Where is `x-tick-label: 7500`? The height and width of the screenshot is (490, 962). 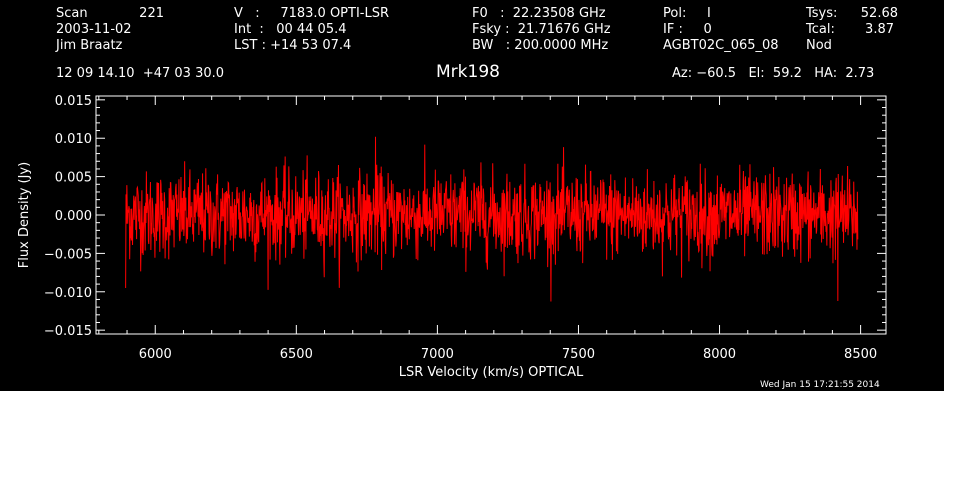
x-tick-label: 7500 is located at coordinates (578, 354).